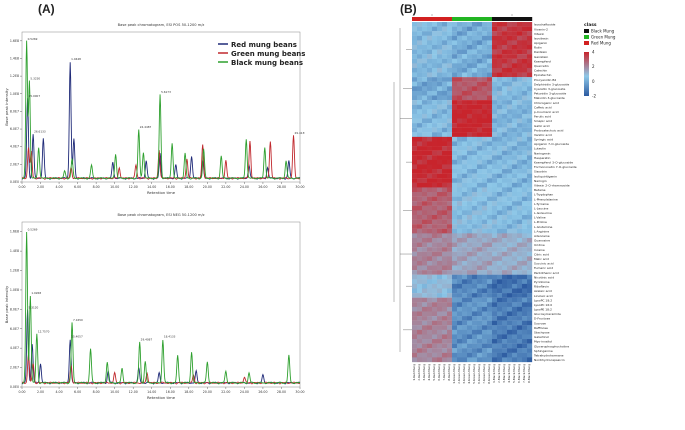  I want to click on row-label: Epicatechin, so click(543, 75).